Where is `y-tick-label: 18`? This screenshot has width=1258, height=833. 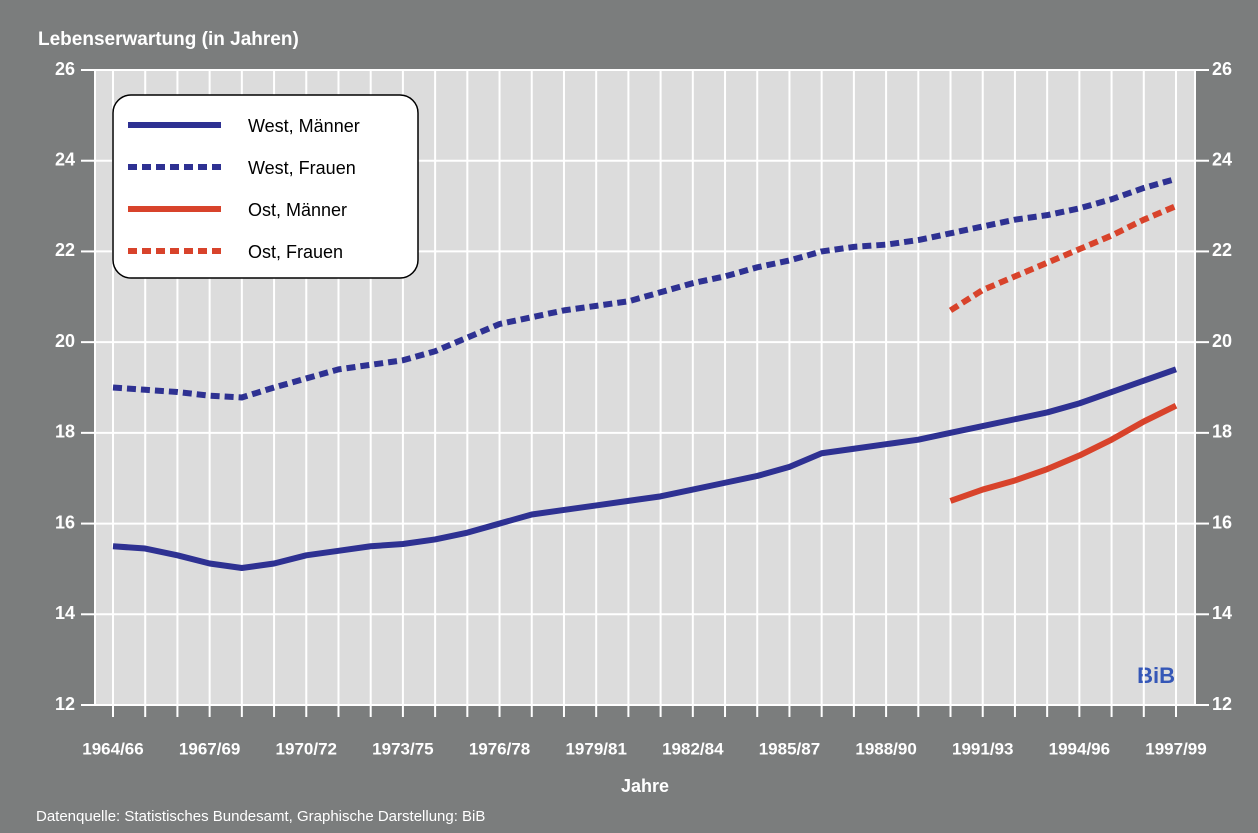
y-tick-label: 18 is located at coordinates (65, 432).